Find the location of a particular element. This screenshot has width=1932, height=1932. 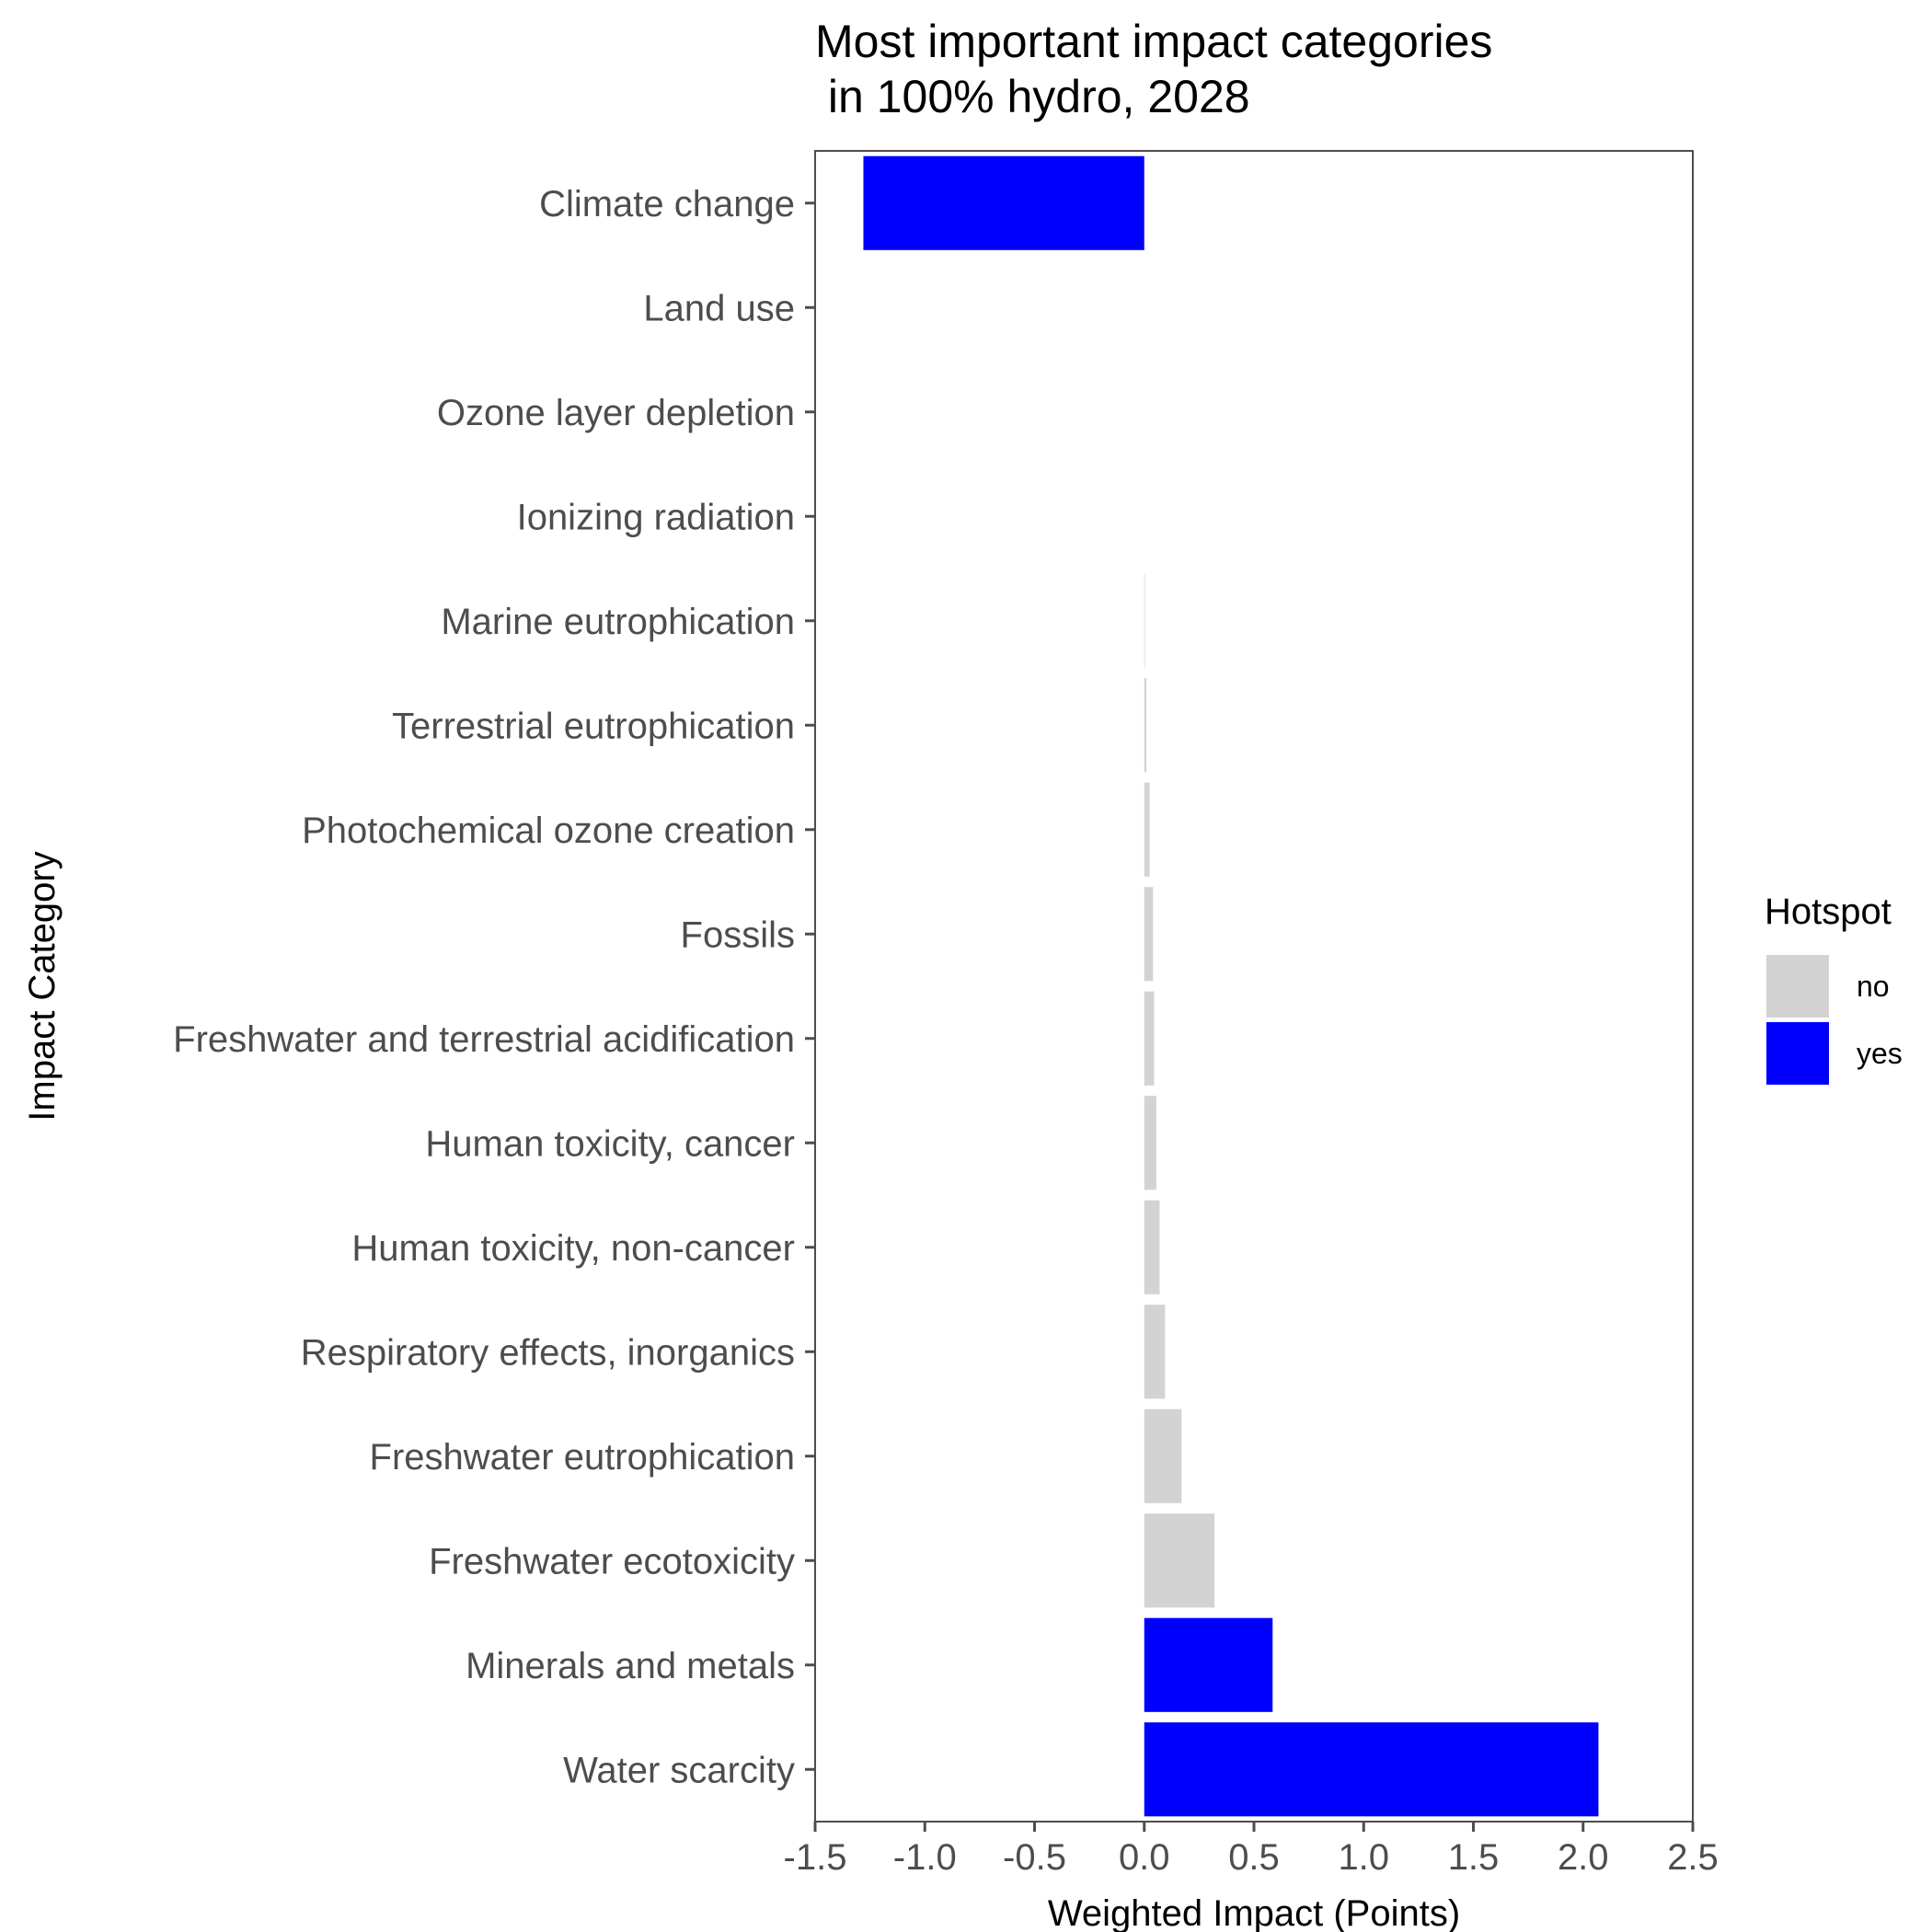

x-tick-label: 0.0 is located at coordinates (1144, 1857).